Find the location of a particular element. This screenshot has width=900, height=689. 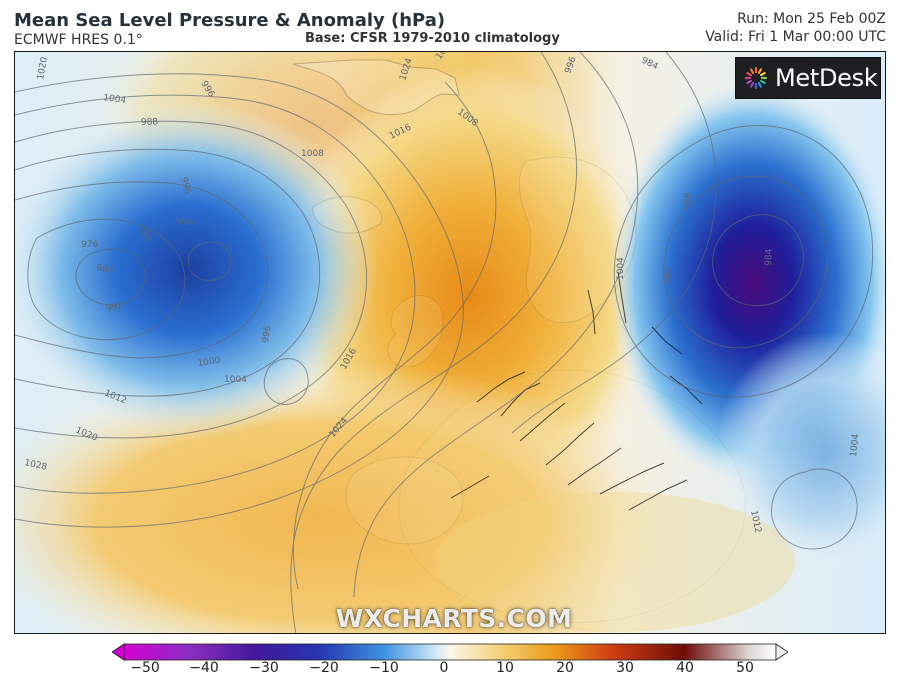

colorbar-tick-label: 0 is located at coordinates (444, 668).